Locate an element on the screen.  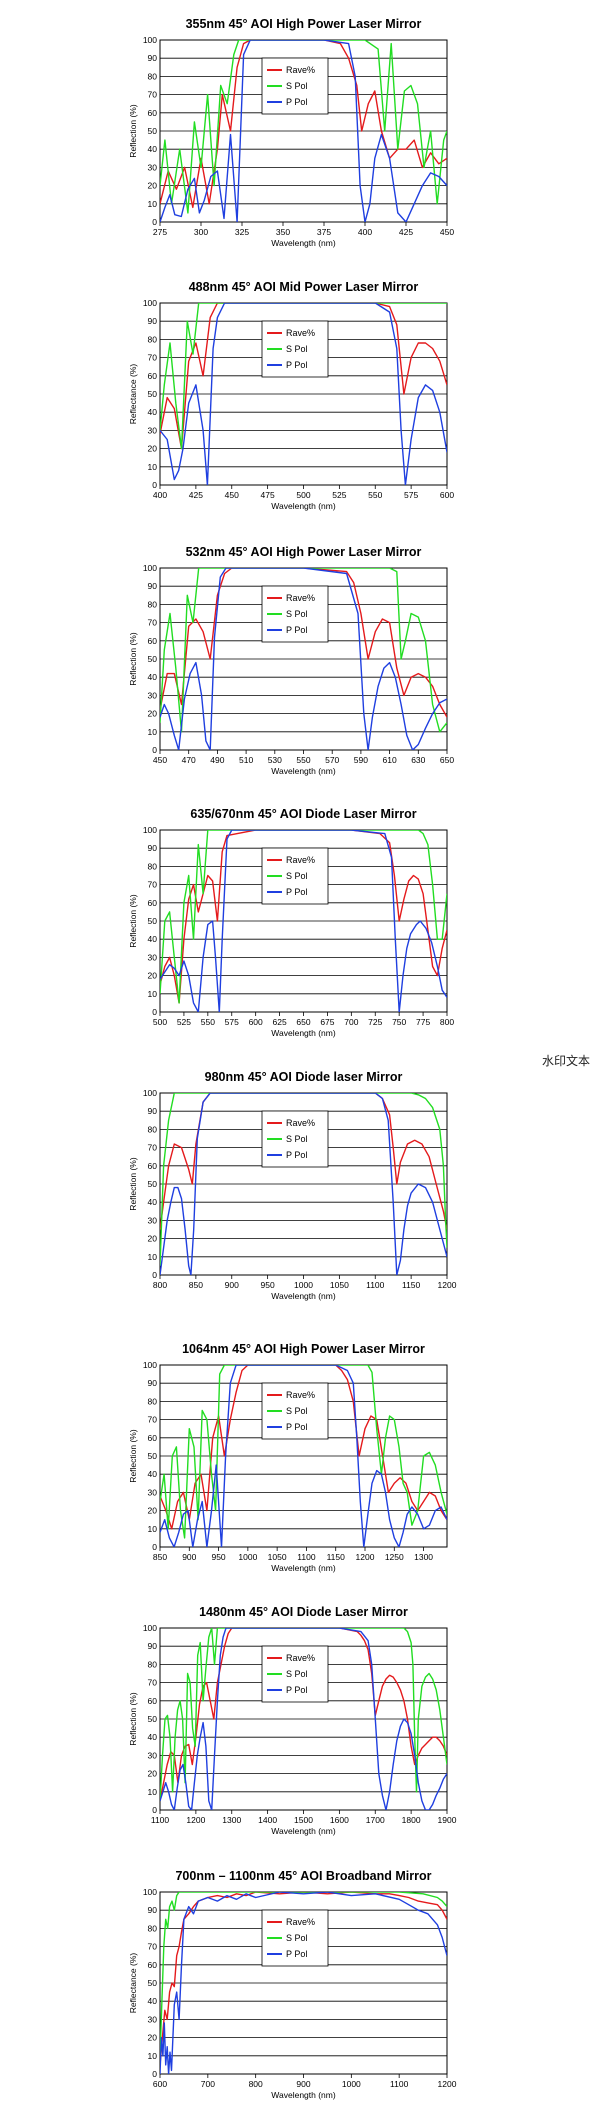
x-tick-label: 575 is located at coordinates (411, 495).